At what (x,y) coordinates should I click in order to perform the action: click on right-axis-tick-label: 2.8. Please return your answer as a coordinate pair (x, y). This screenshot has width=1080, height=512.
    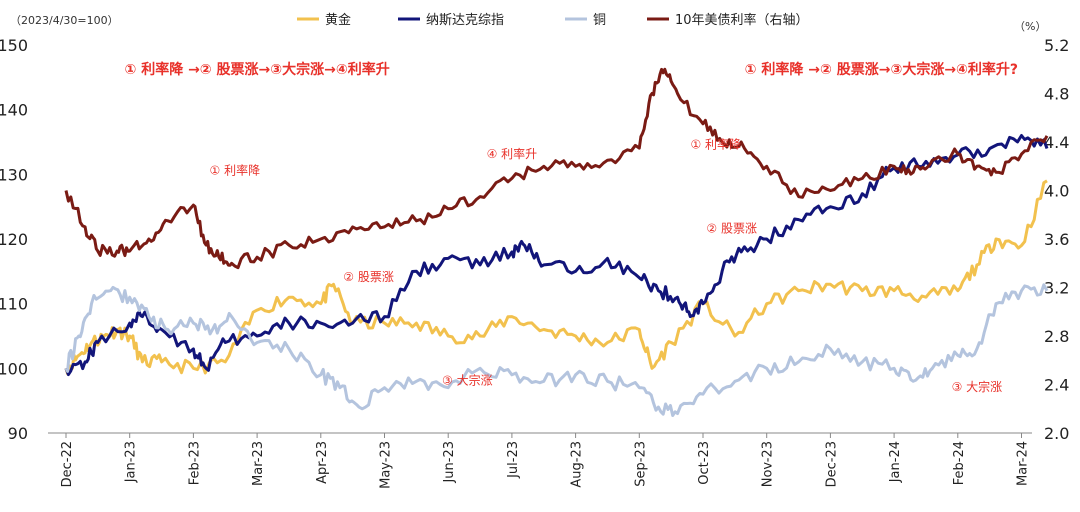
    Looking at the image, I should click on (1056, 336).